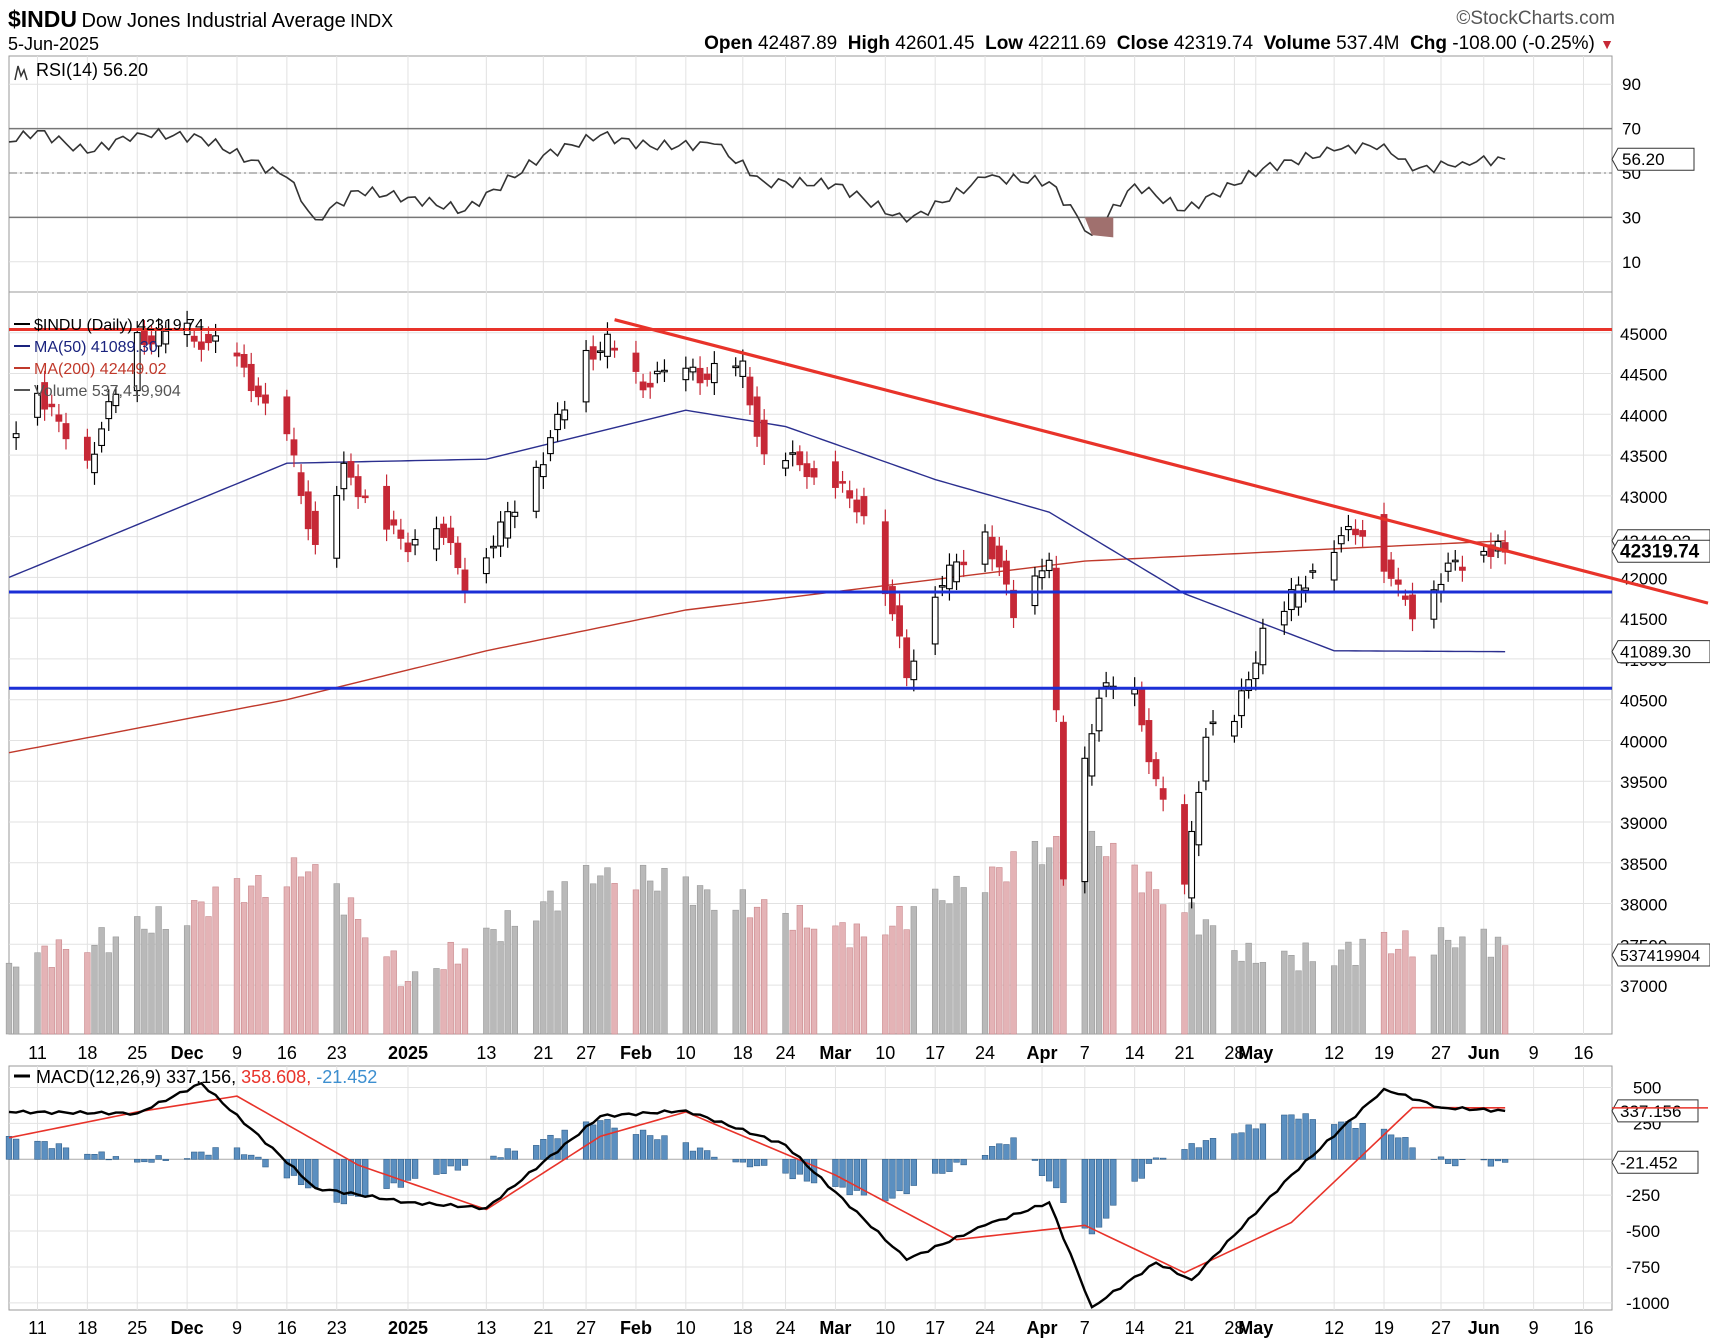 The height and width of the screenshot is (1342, 1710). What do you see at coordinates (1135, 1328) in the screenshot?
I see `x-axis-label-macd: 14` at bounding box center [1135, 1328].